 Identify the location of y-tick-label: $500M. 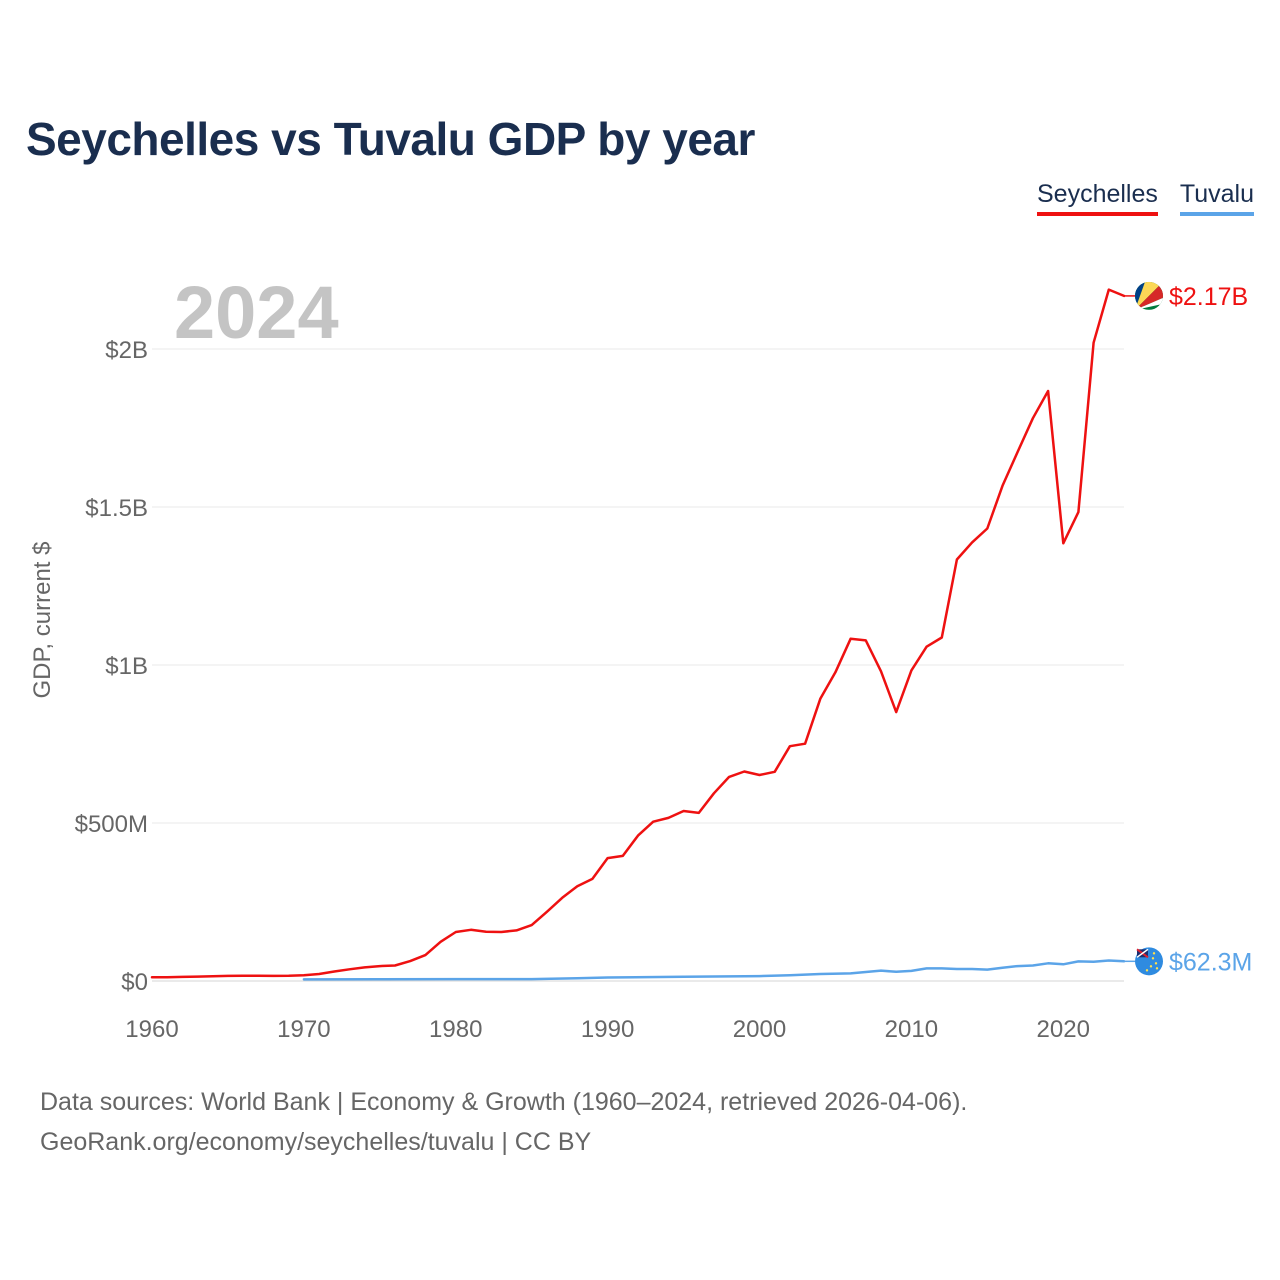
(111, 824).